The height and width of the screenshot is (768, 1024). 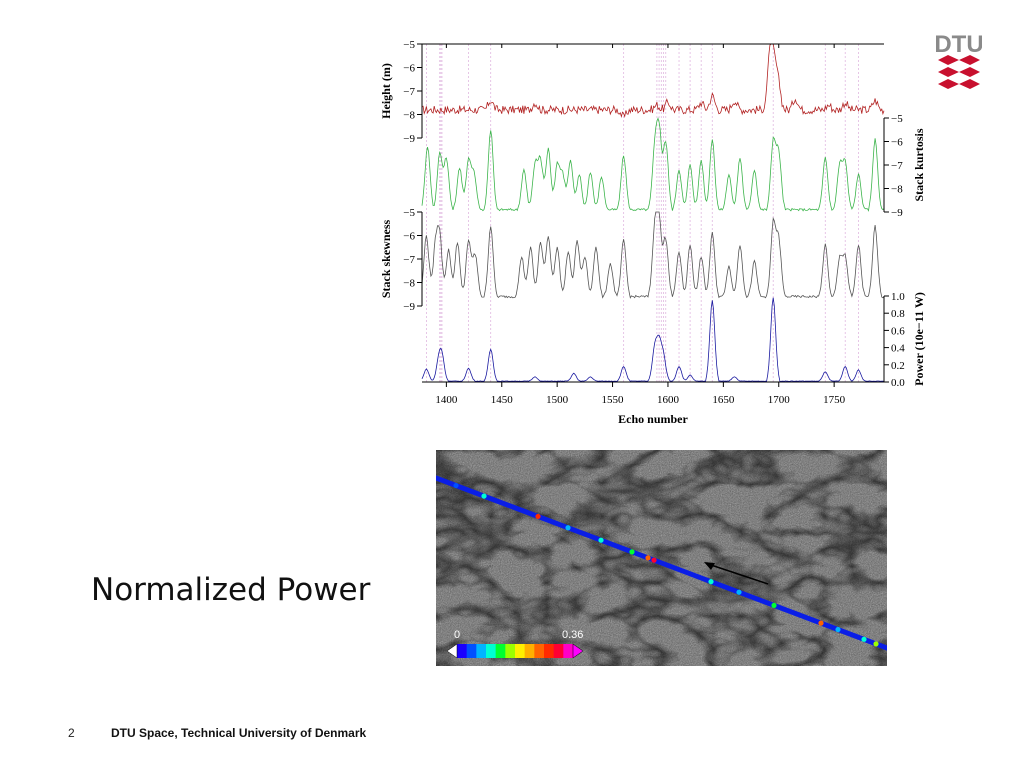 What do you see at coordinates (231, 590) in the screenshot?
I see `slide-title: Normalized Power` at bounding box center [231, 590].